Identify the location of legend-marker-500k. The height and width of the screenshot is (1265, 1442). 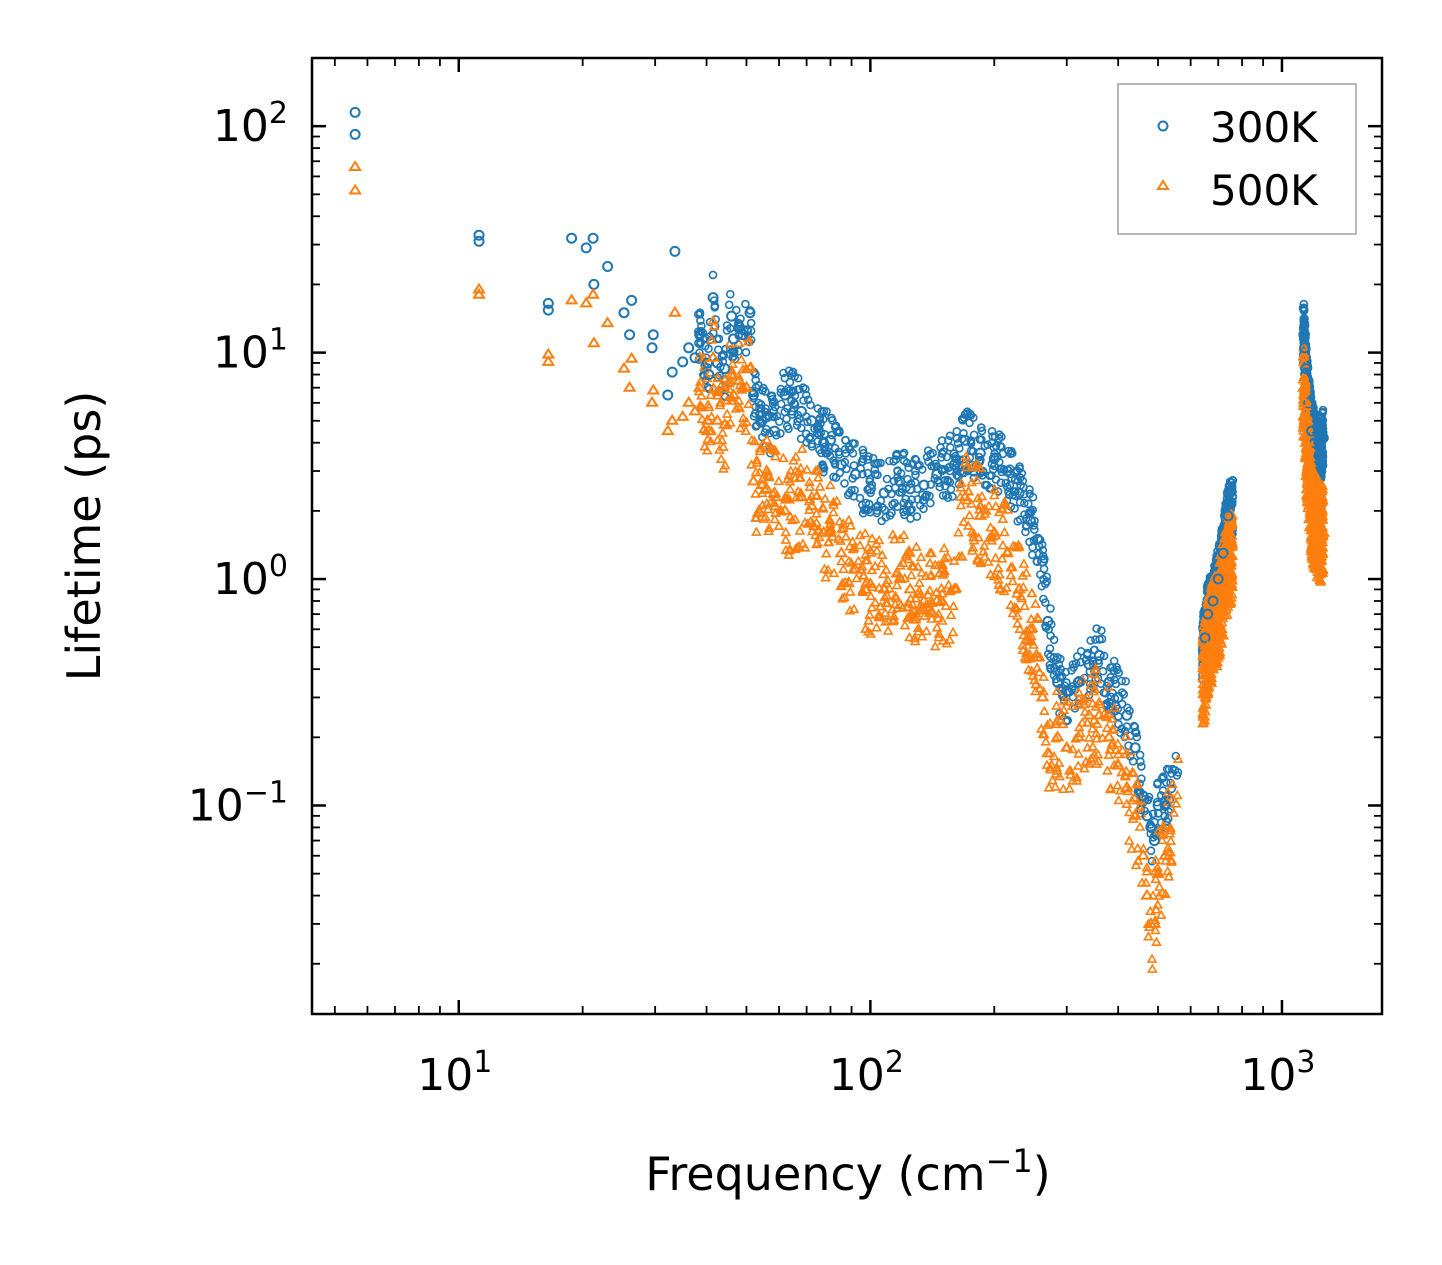
(1163, 184).